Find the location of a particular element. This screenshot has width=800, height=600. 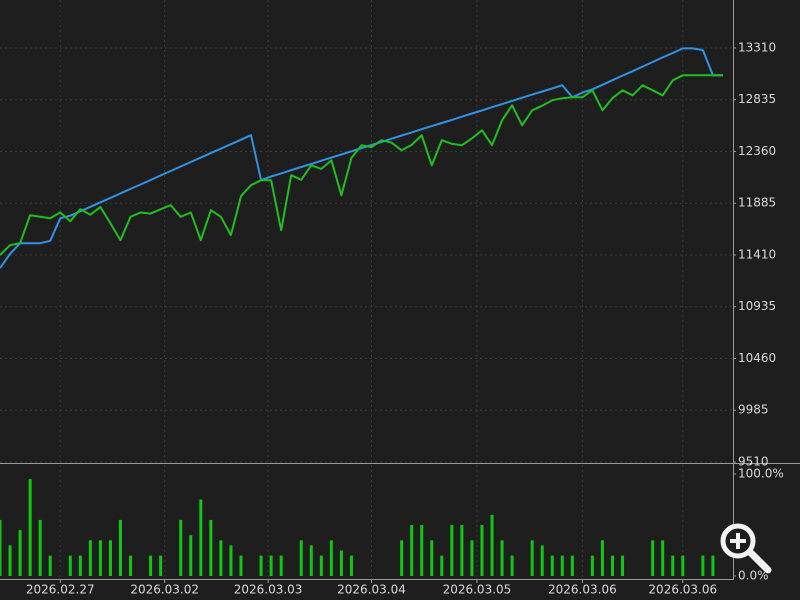

y-tick-label: 11410 is located at coordinates (757, 254).